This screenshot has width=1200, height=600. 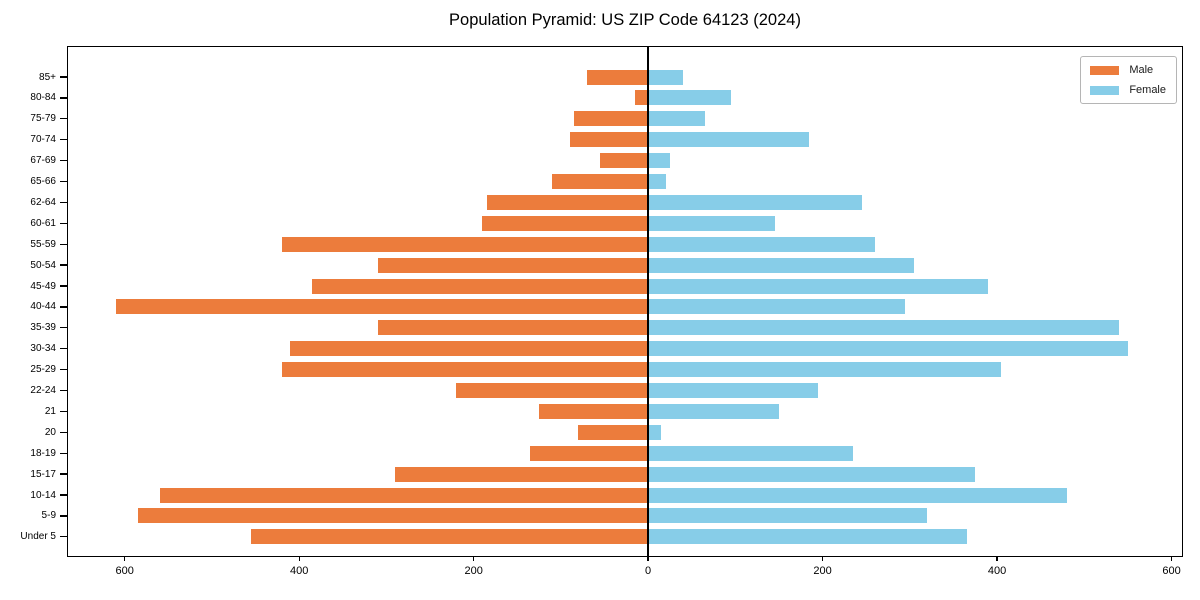 What do you see at coordinates (1147, 90) in the screenshot?
I see `legend-label-female: Female` at bounding box center [1147, 90].